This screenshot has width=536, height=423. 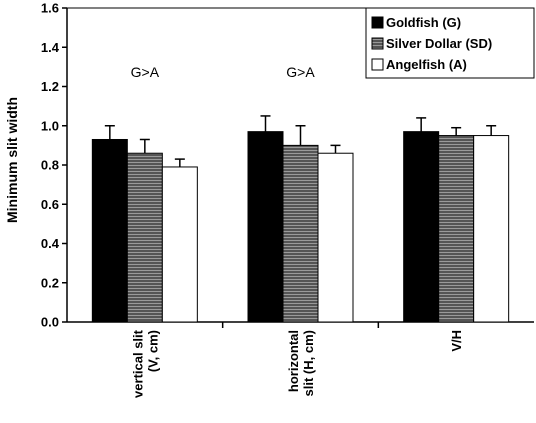 I want to click on category-label-line: horizontal, so click(x=293, y=361).